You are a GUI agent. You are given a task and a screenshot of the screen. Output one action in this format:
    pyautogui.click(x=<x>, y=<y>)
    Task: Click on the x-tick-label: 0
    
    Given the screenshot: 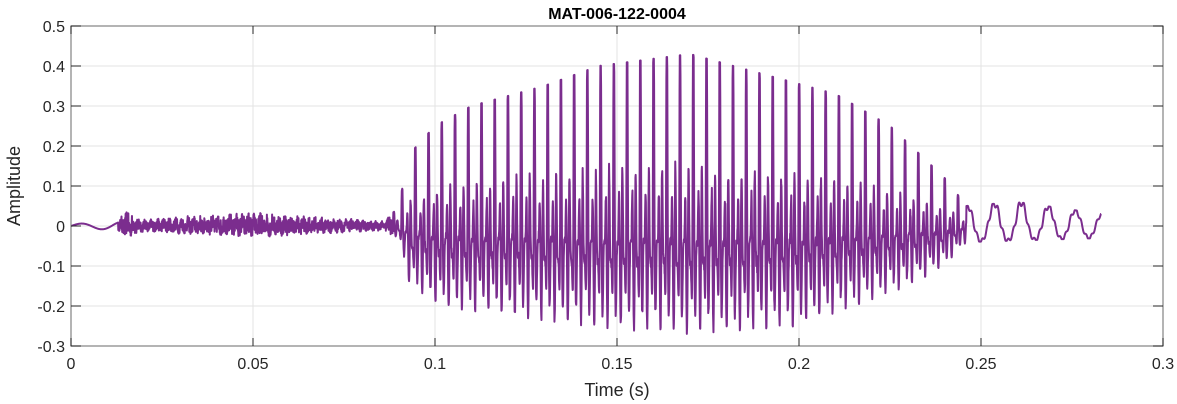 What is the action you would take?
    pyautogui.click(x=71, y=364)
    